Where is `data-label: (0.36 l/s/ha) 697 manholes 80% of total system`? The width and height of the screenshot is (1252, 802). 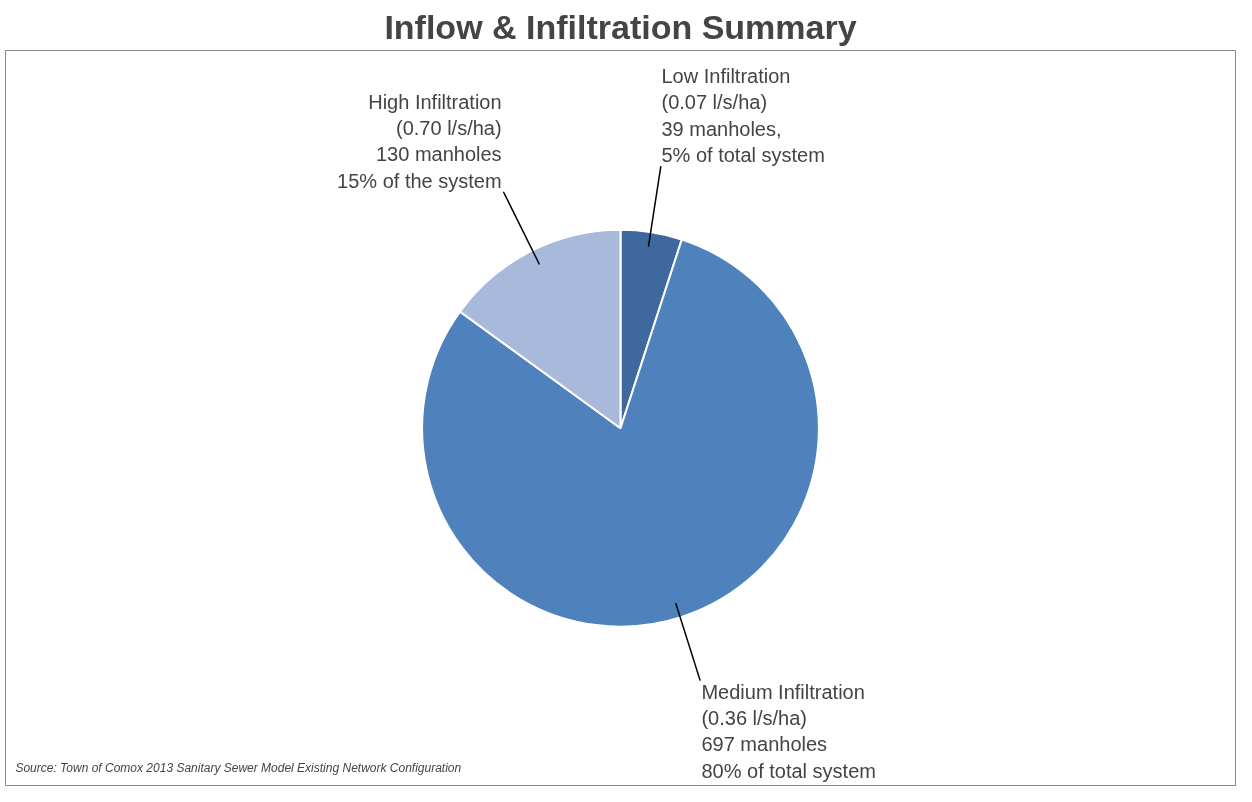
data-label: (0.36 l/s/ha) 697 manholes 80% of total system is located at coordinates (788, 744).